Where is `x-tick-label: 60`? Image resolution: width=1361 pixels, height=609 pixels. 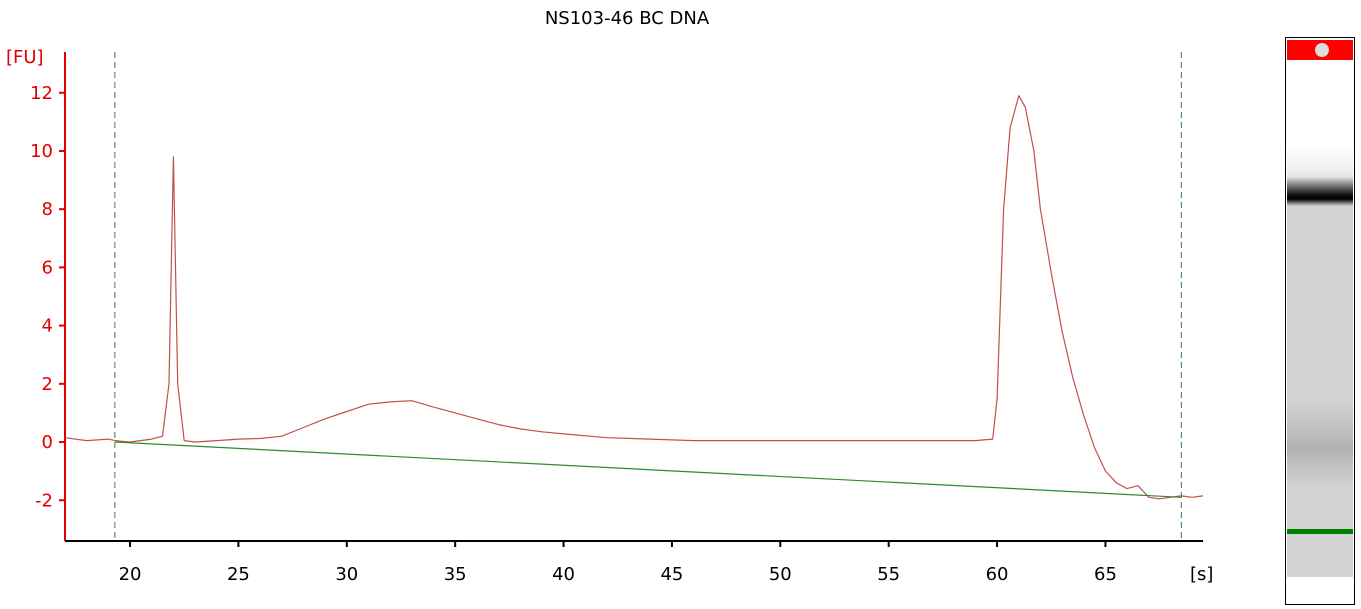
x-tick-label: 60 is located at coordinates (997, 574).